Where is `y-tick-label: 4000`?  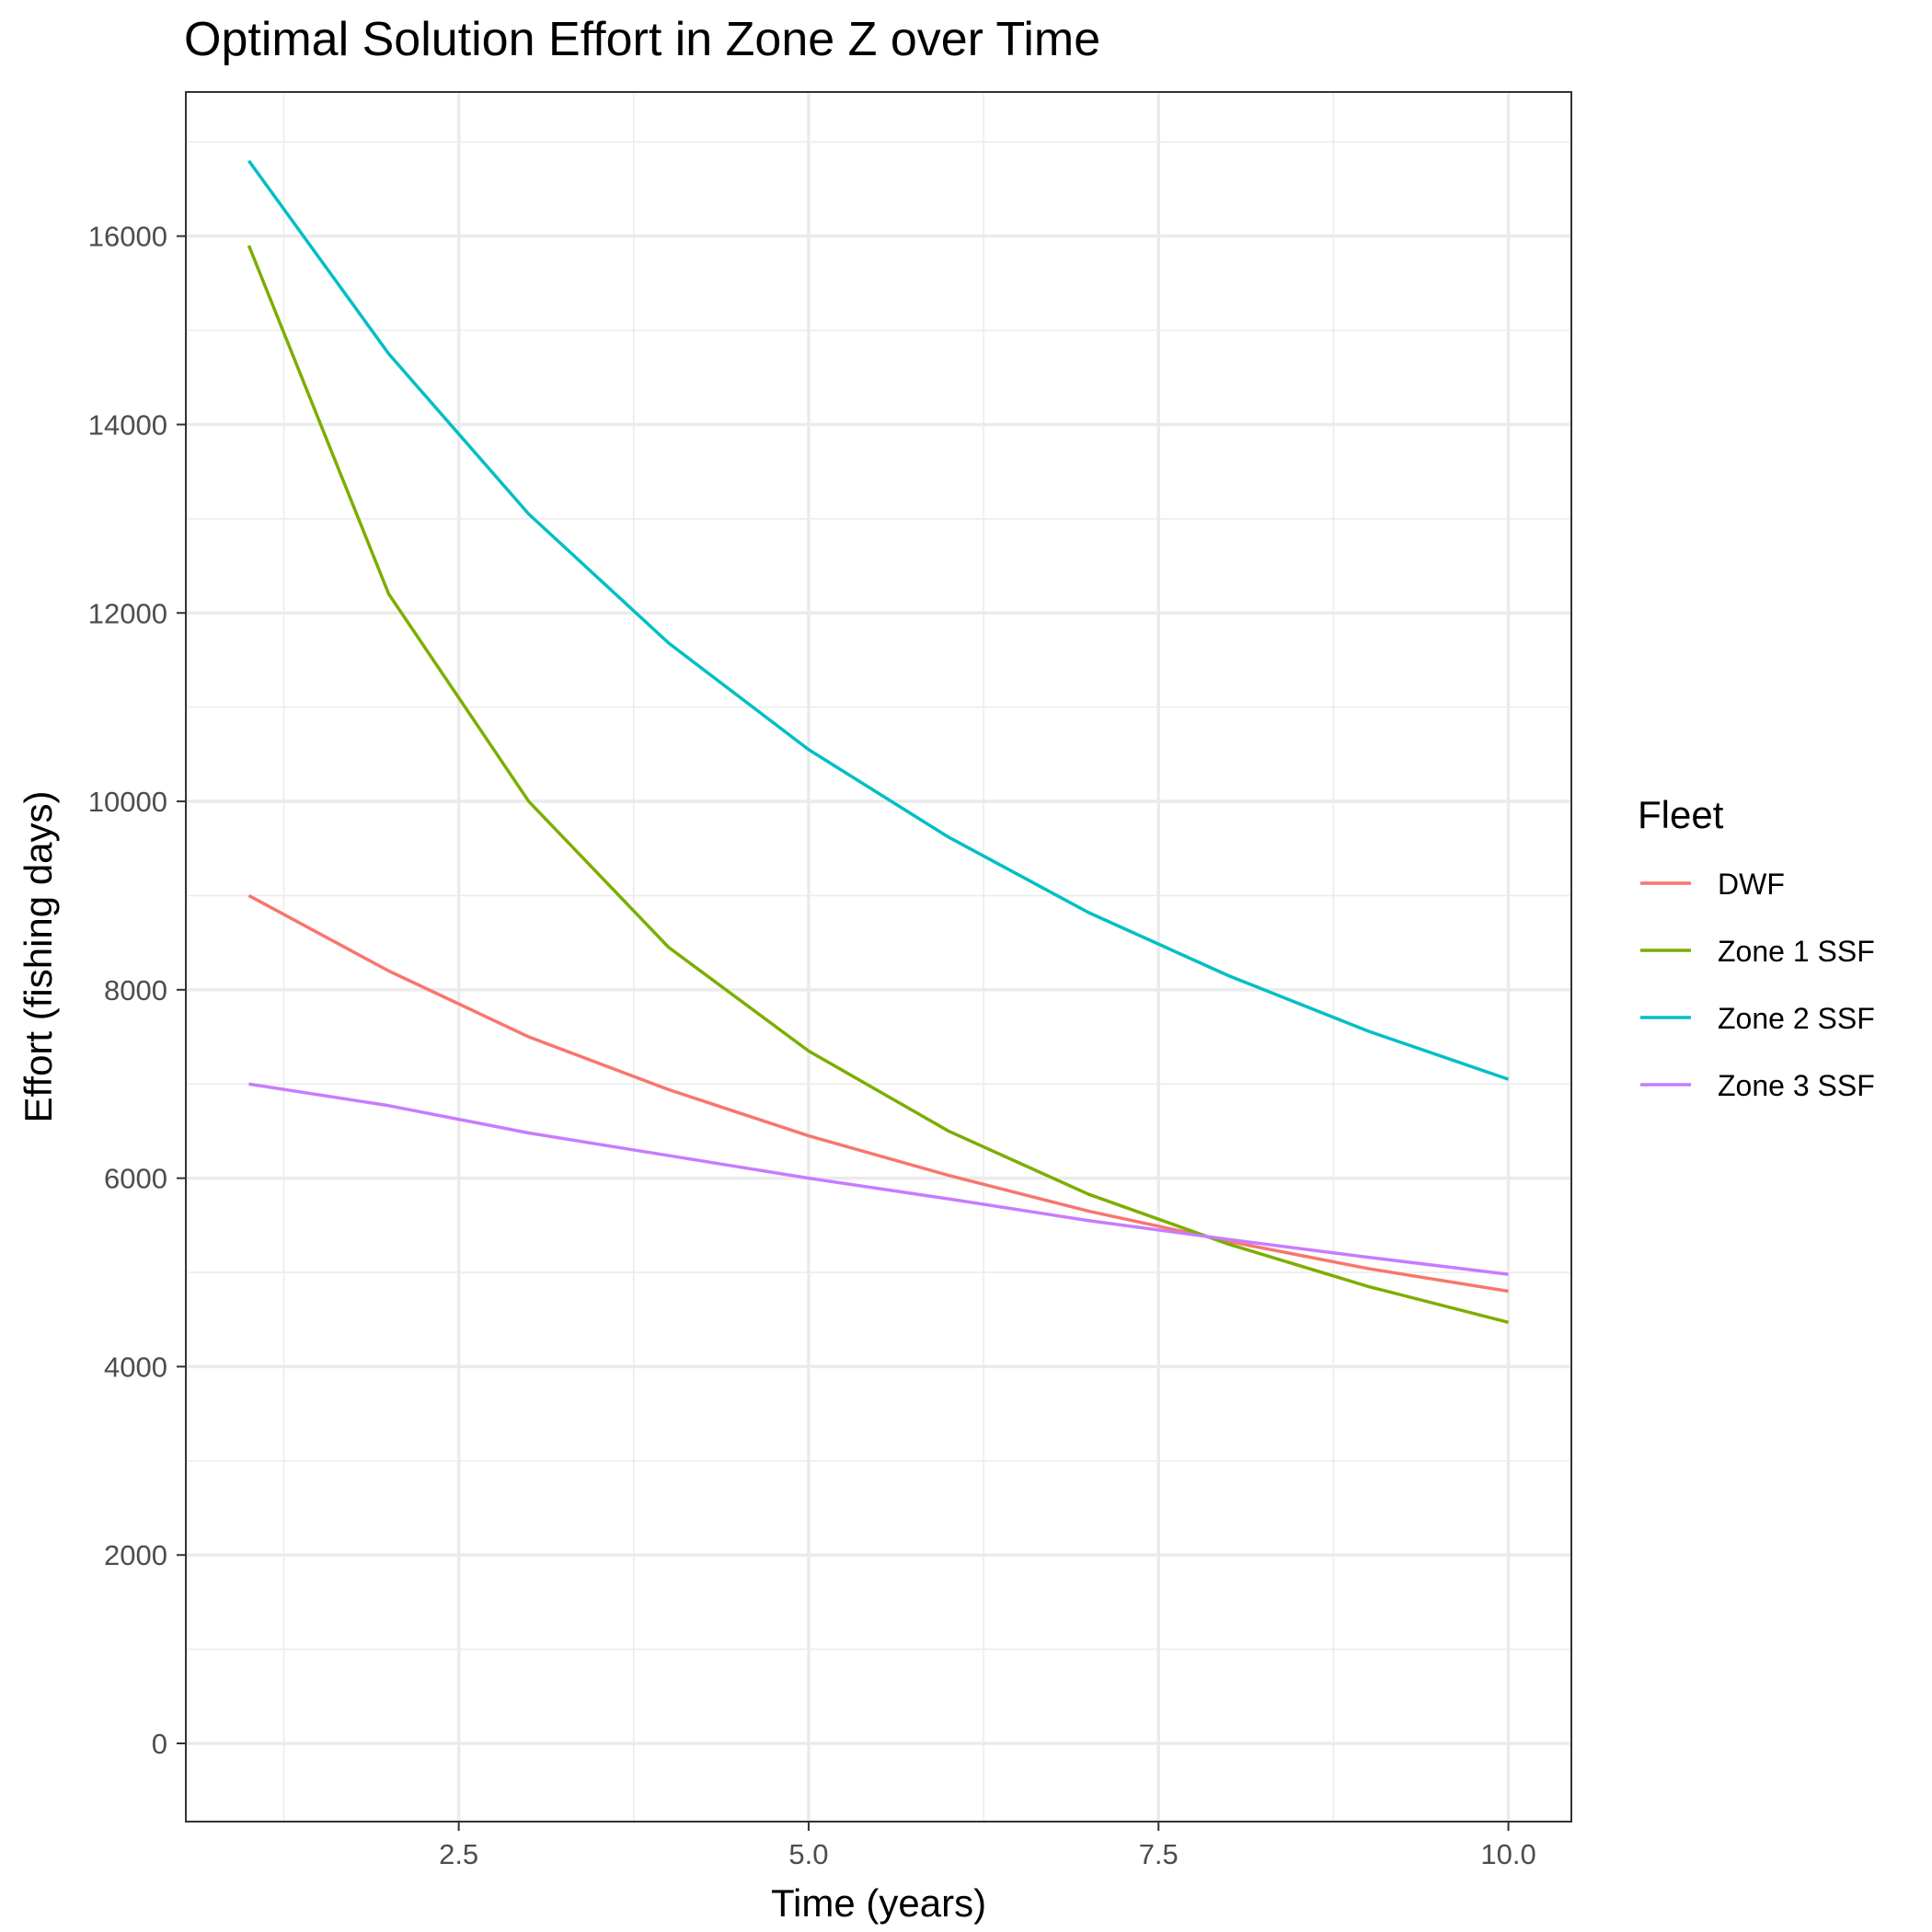 y-tick-label: 4000 is located at coordinates (135, 1367).